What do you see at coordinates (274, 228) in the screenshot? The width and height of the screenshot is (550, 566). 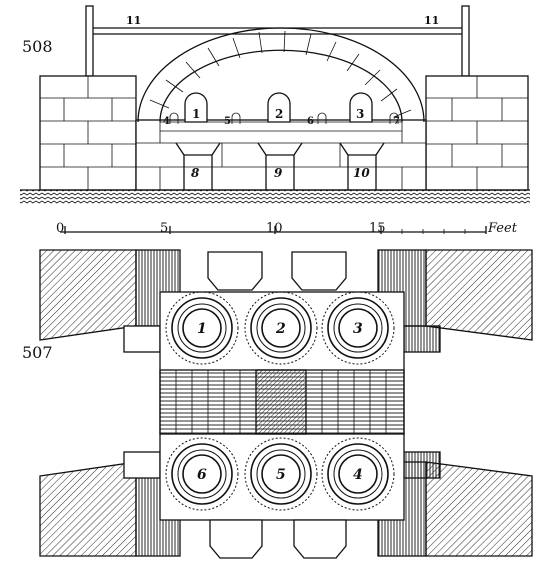 I see `scale-tick-10: 10` at bounding box center [274, 228].